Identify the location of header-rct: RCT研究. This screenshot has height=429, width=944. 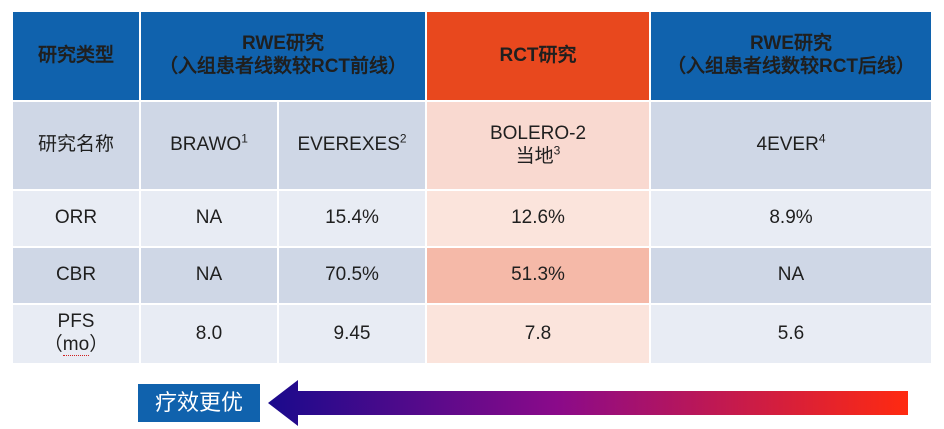
(539, 57).